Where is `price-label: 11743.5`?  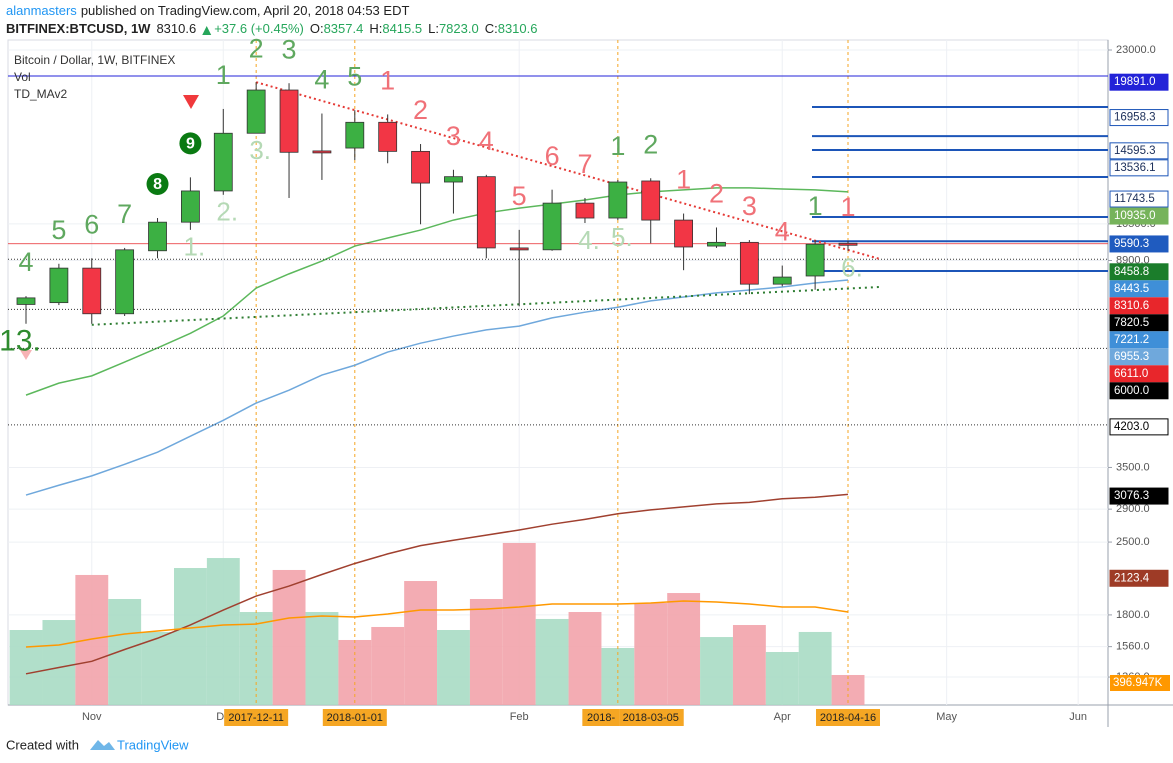
price-label: 11743.5 is located at coordinates (1134, 199).